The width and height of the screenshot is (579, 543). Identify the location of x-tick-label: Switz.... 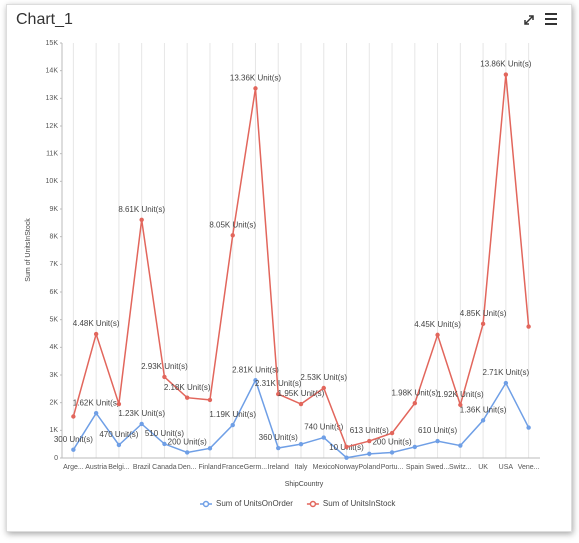
(460, 467).